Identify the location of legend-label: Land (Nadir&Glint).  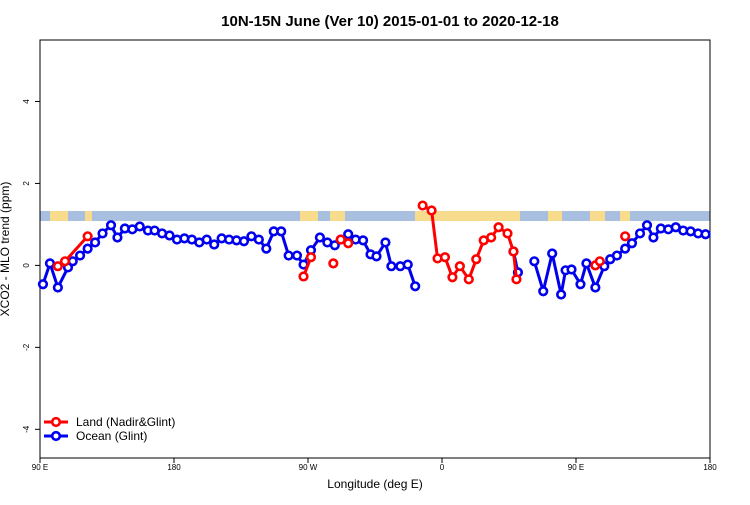
(125, 422).